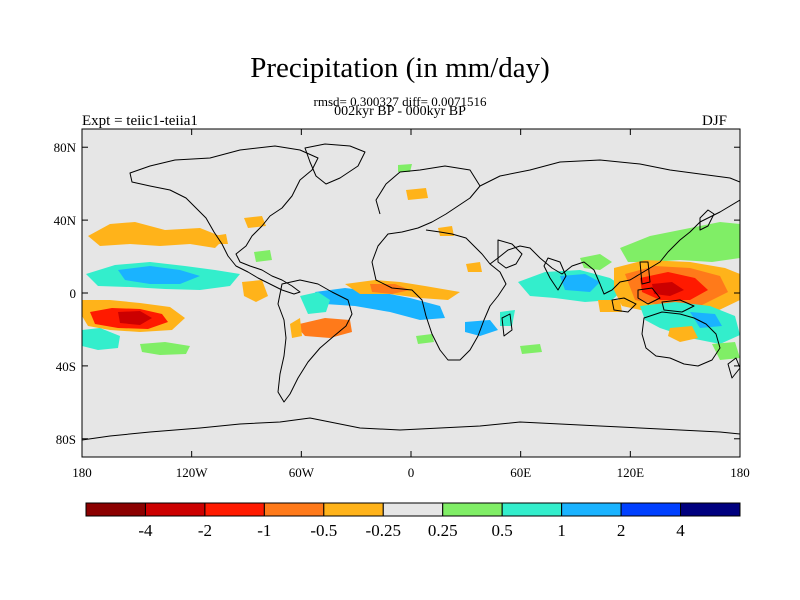 The width and height of the screenshot is (800, 600). I want to click on colorbar: -4 -2 -1 -0.5 -0.25 0.25 0.5 1 2 4, so click(413, 521).